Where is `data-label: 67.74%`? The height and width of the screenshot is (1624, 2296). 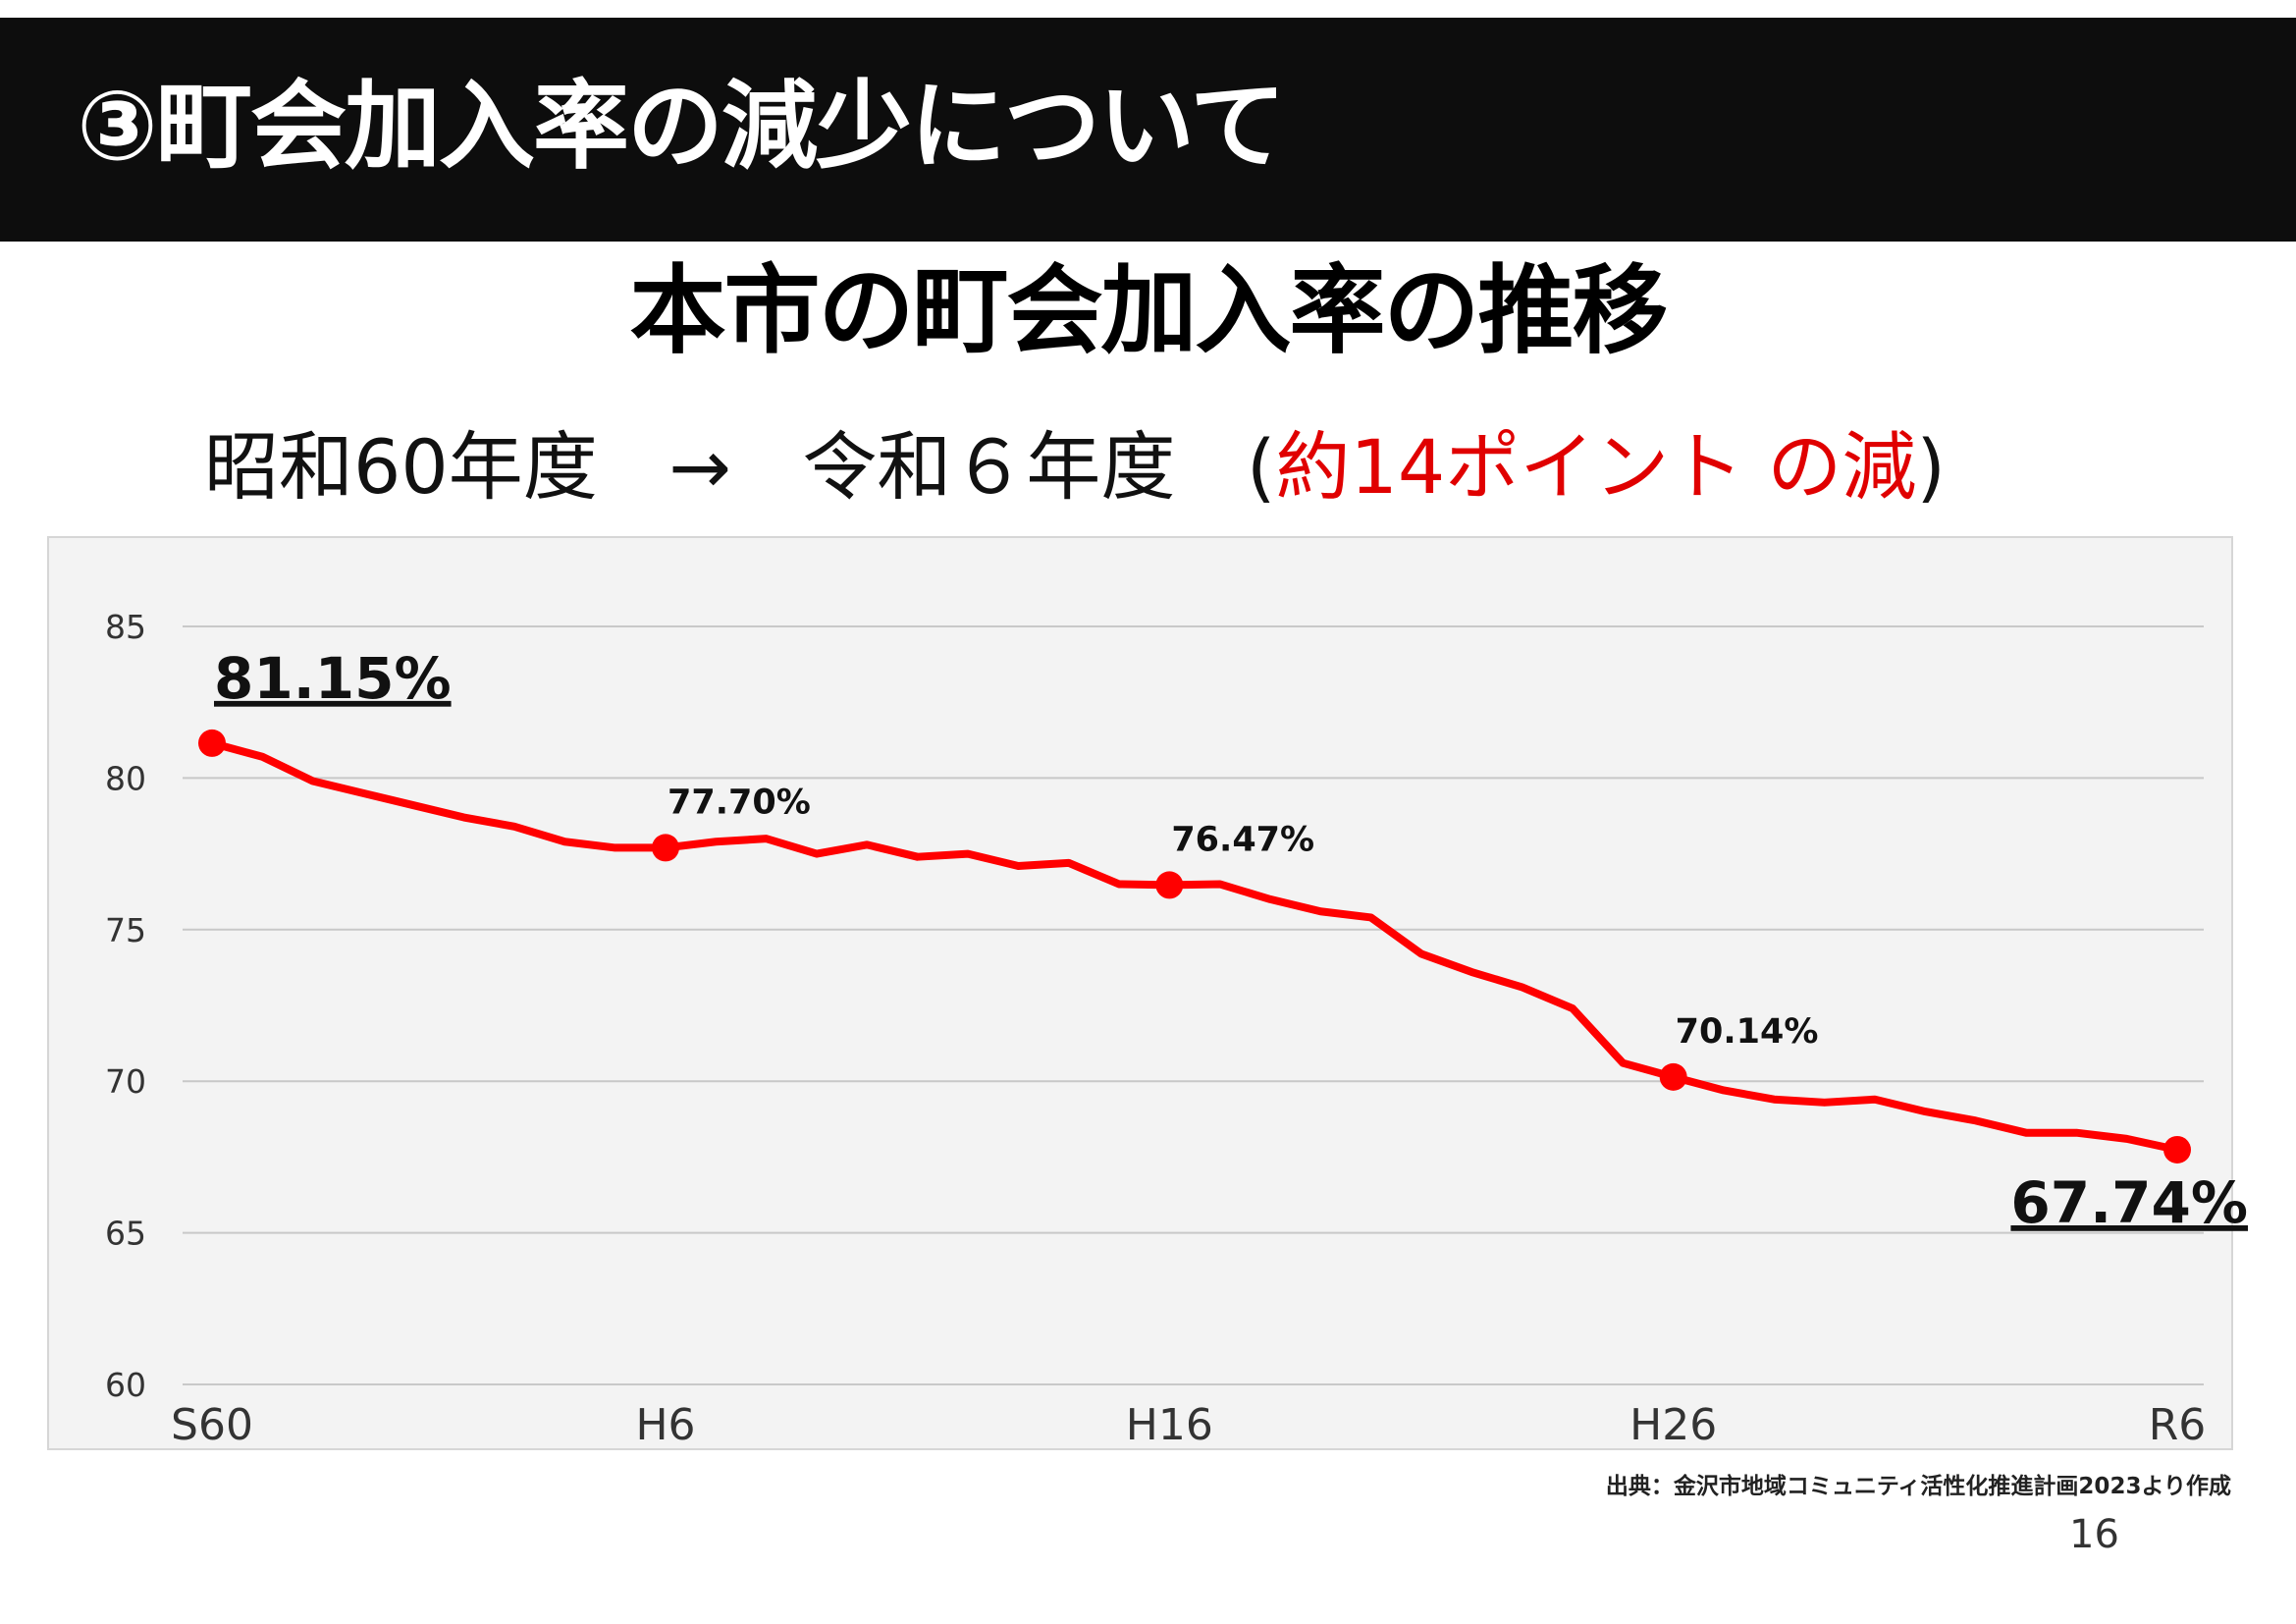 data-label: 67.74% is located at coordinates (2129, 1202).